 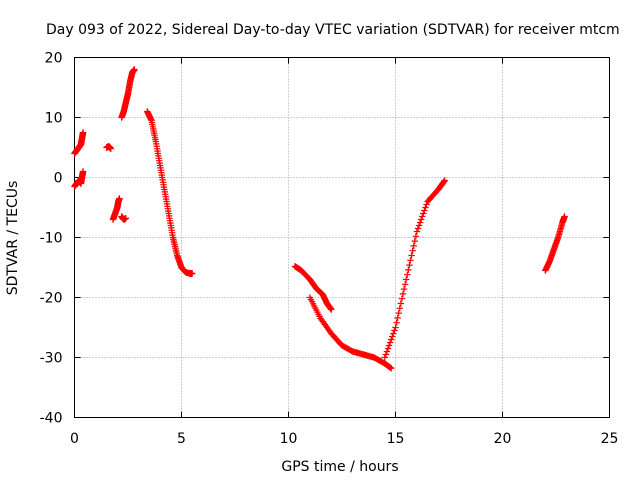 What do you see at coordinates (503, 439) in the screenshot?
I see `x-tick-label: 20` at bounding box center [503, 439].